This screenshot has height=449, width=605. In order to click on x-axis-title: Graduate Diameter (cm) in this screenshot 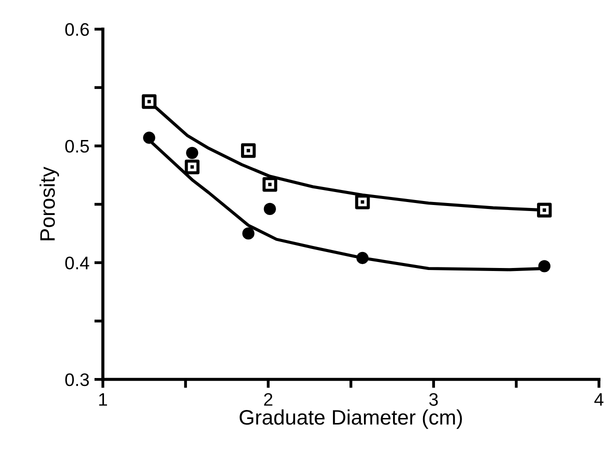, I will do `click(351, 419)`.